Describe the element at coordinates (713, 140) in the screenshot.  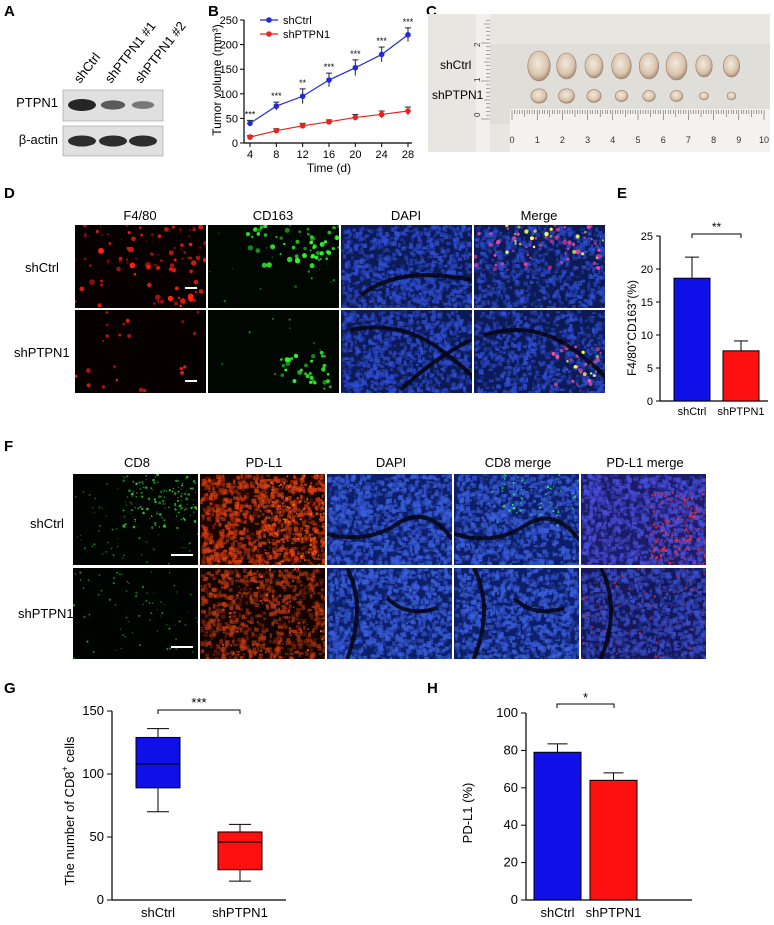
I see `ruler-h-label: 8` at that location.